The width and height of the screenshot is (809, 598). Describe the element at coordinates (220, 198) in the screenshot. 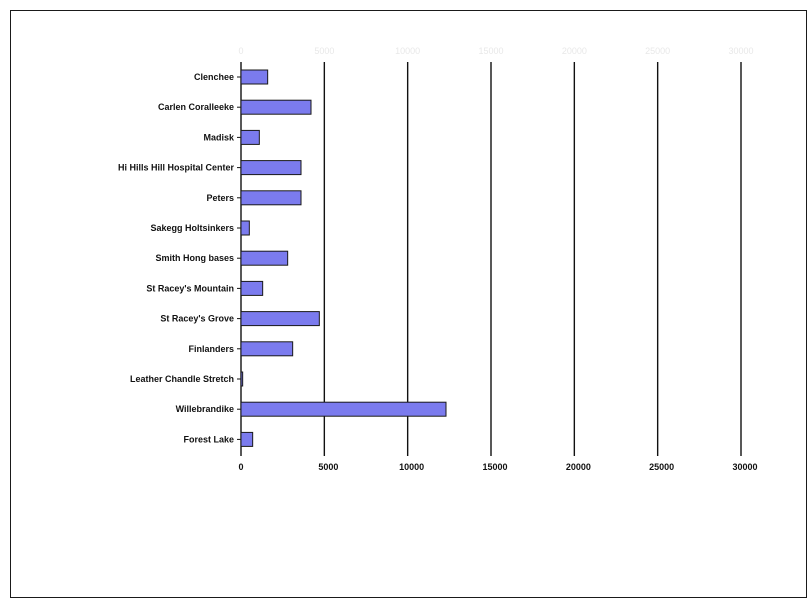

I see `category-label: Peters` at that location.